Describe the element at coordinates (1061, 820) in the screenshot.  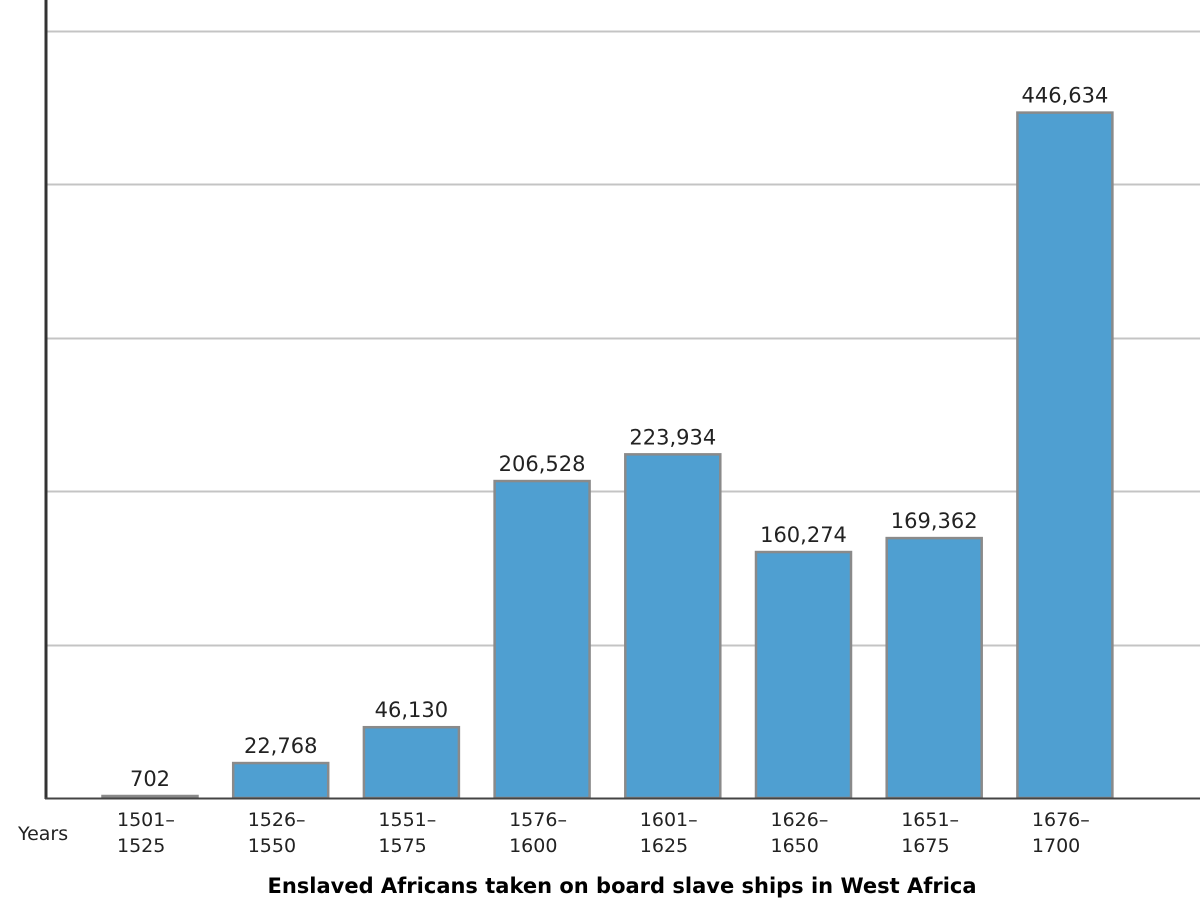
I see `x-tick-label: 1676–` at that location.